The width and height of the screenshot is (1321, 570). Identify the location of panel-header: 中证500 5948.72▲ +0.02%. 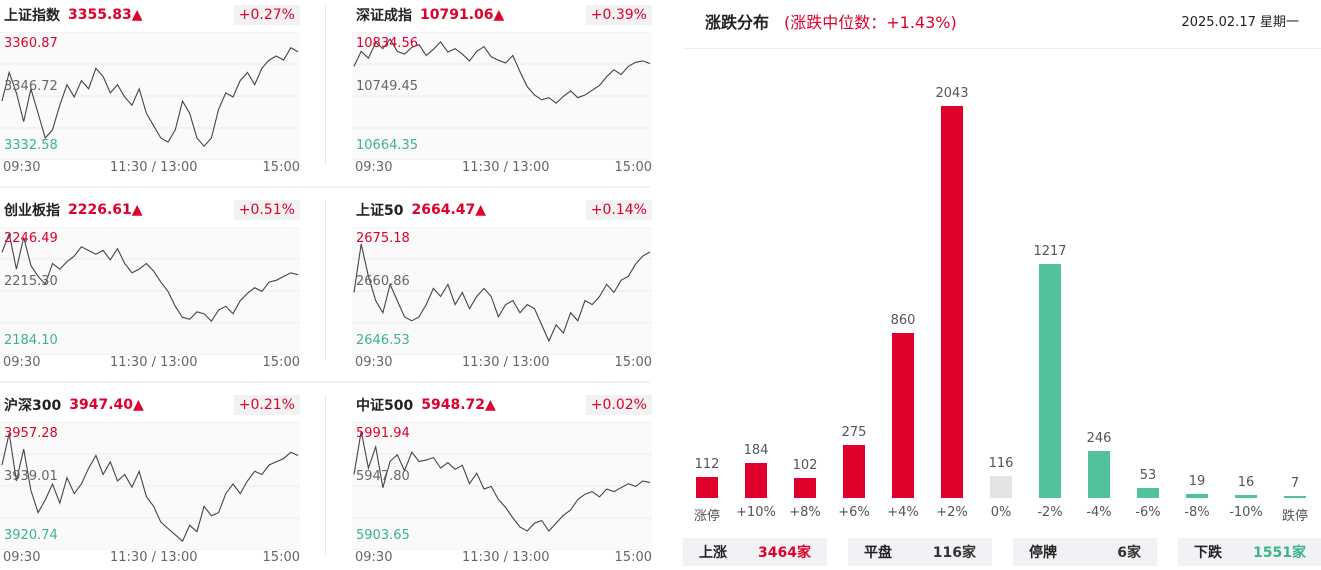
(504, 405).